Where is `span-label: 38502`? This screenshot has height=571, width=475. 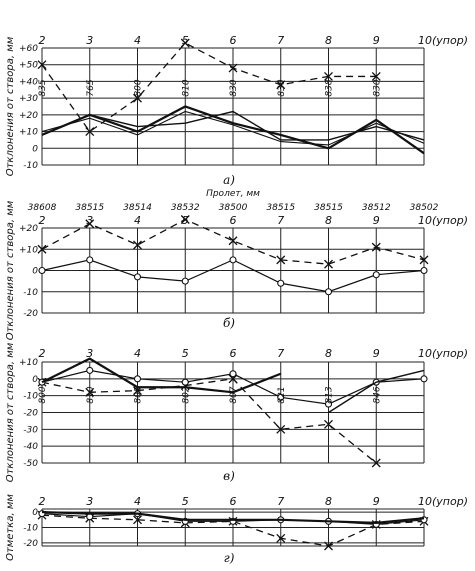
span-label: 38502 is located at coordinates (424, 208).